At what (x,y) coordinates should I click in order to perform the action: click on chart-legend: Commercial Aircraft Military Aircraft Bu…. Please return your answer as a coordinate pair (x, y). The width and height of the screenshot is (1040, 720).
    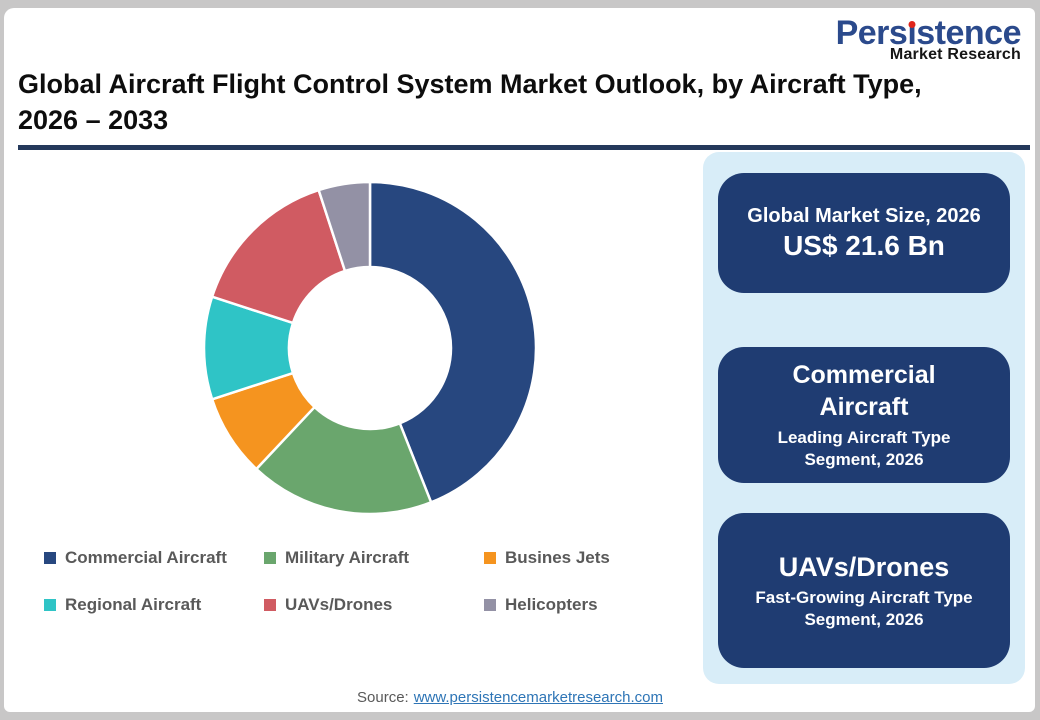
    Looking at the image, I should click on (374, 581).